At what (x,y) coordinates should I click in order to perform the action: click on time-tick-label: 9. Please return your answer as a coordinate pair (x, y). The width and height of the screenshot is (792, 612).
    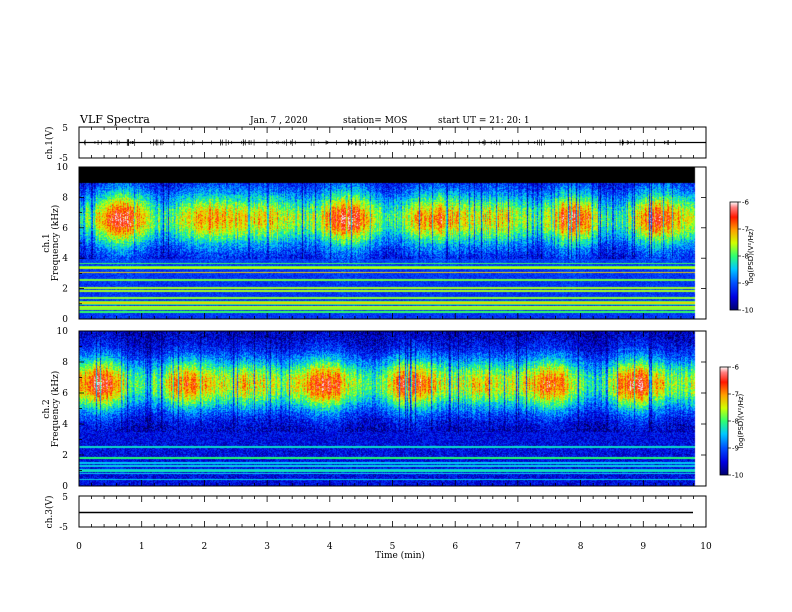
    Looking at the image, I should click on (643, 547).